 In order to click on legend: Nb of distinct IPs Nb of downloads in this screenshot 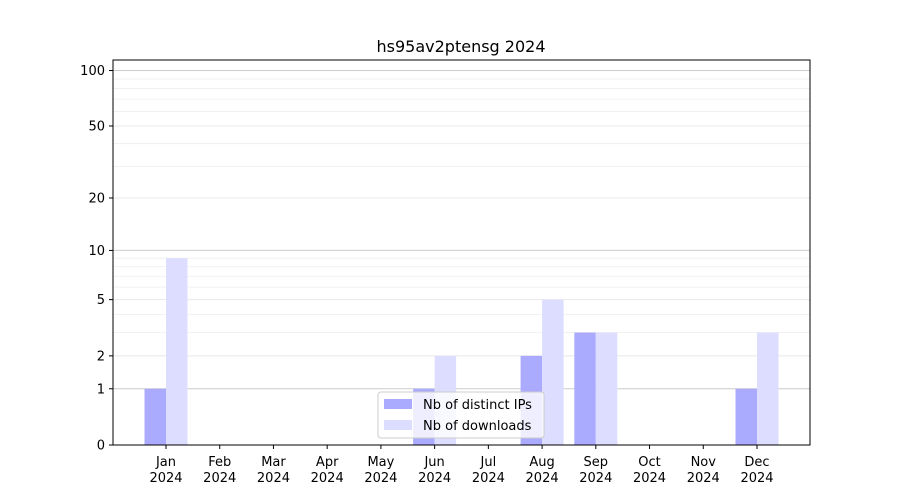, I will do `click(461, 415)`.